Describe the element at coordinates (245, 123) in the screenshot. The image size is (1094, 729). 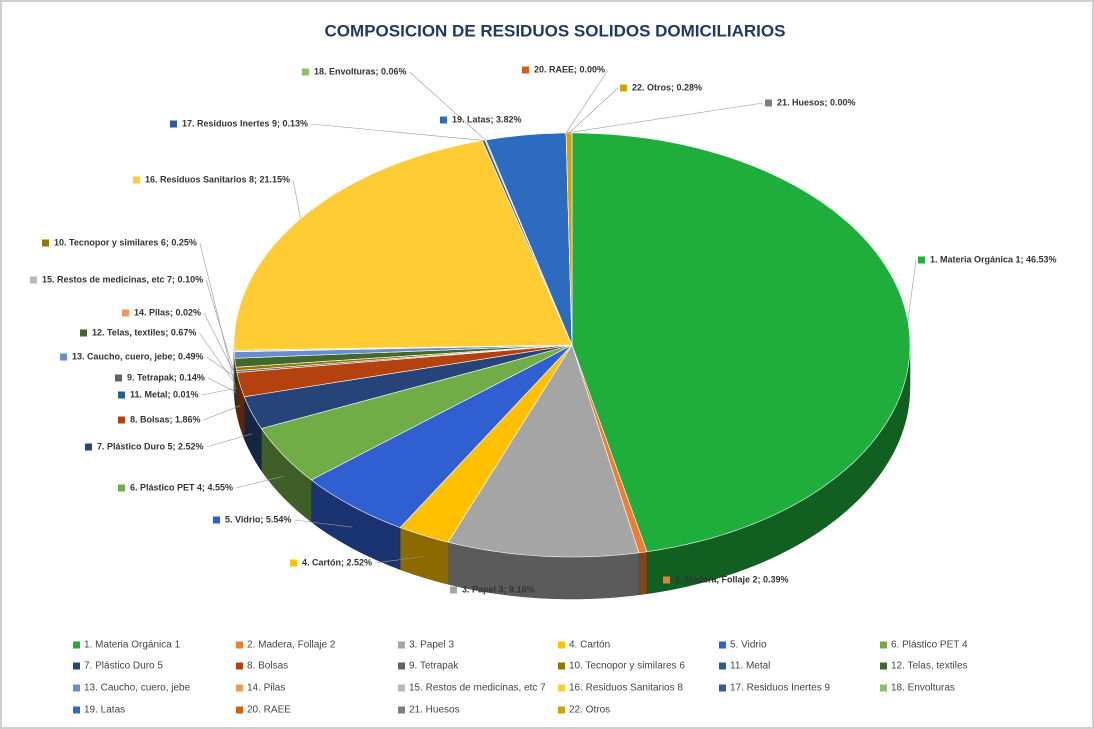
I see `data-label: 17. Residuos Inertes 9; 0.13%` at that location.